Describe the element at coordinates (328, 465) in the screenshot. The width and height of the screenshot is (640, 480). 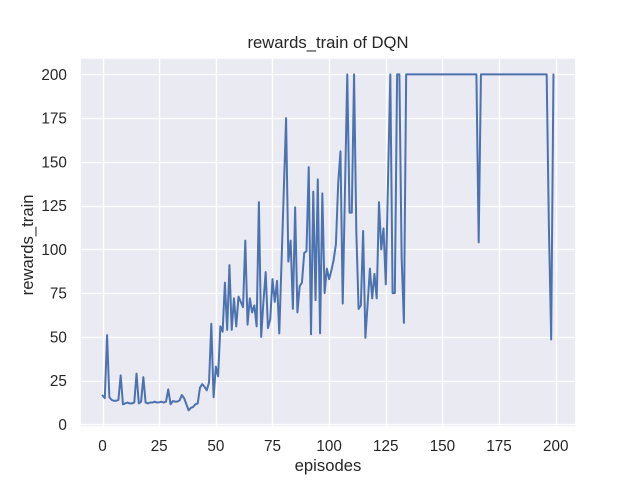
I see `svg-text: episodes` at that location.